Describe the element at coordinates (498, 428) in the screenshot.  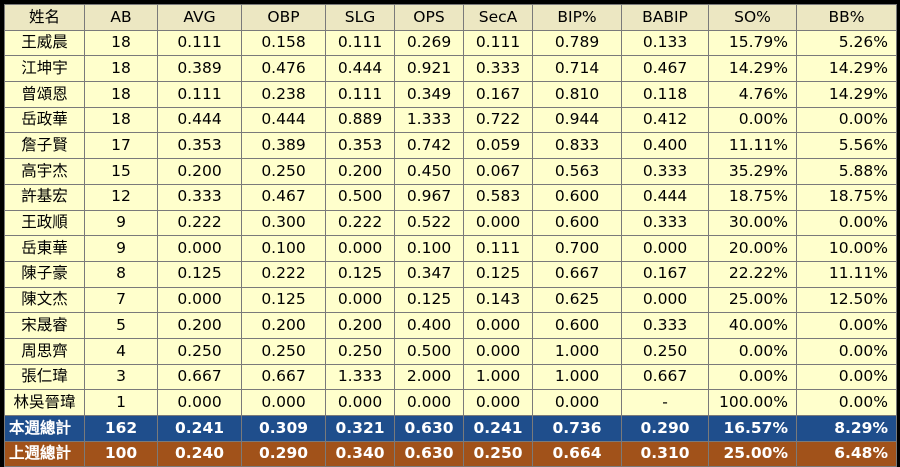
I see `total-stat-cell: 0.241` at that location.